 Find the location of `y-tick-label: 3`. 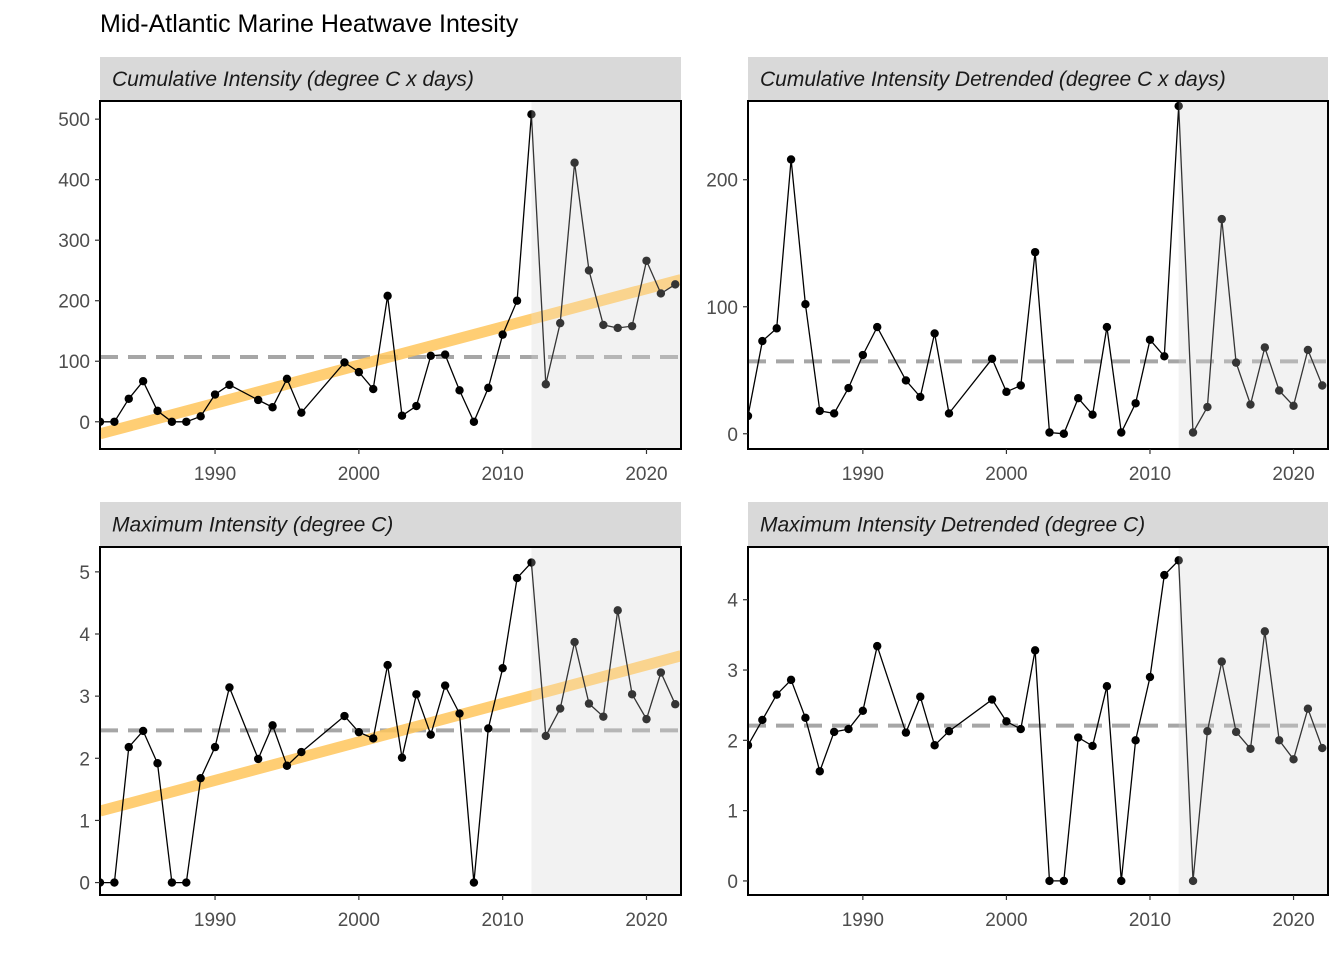

y-tick-label: 3 is located at coordinates (84, 697).